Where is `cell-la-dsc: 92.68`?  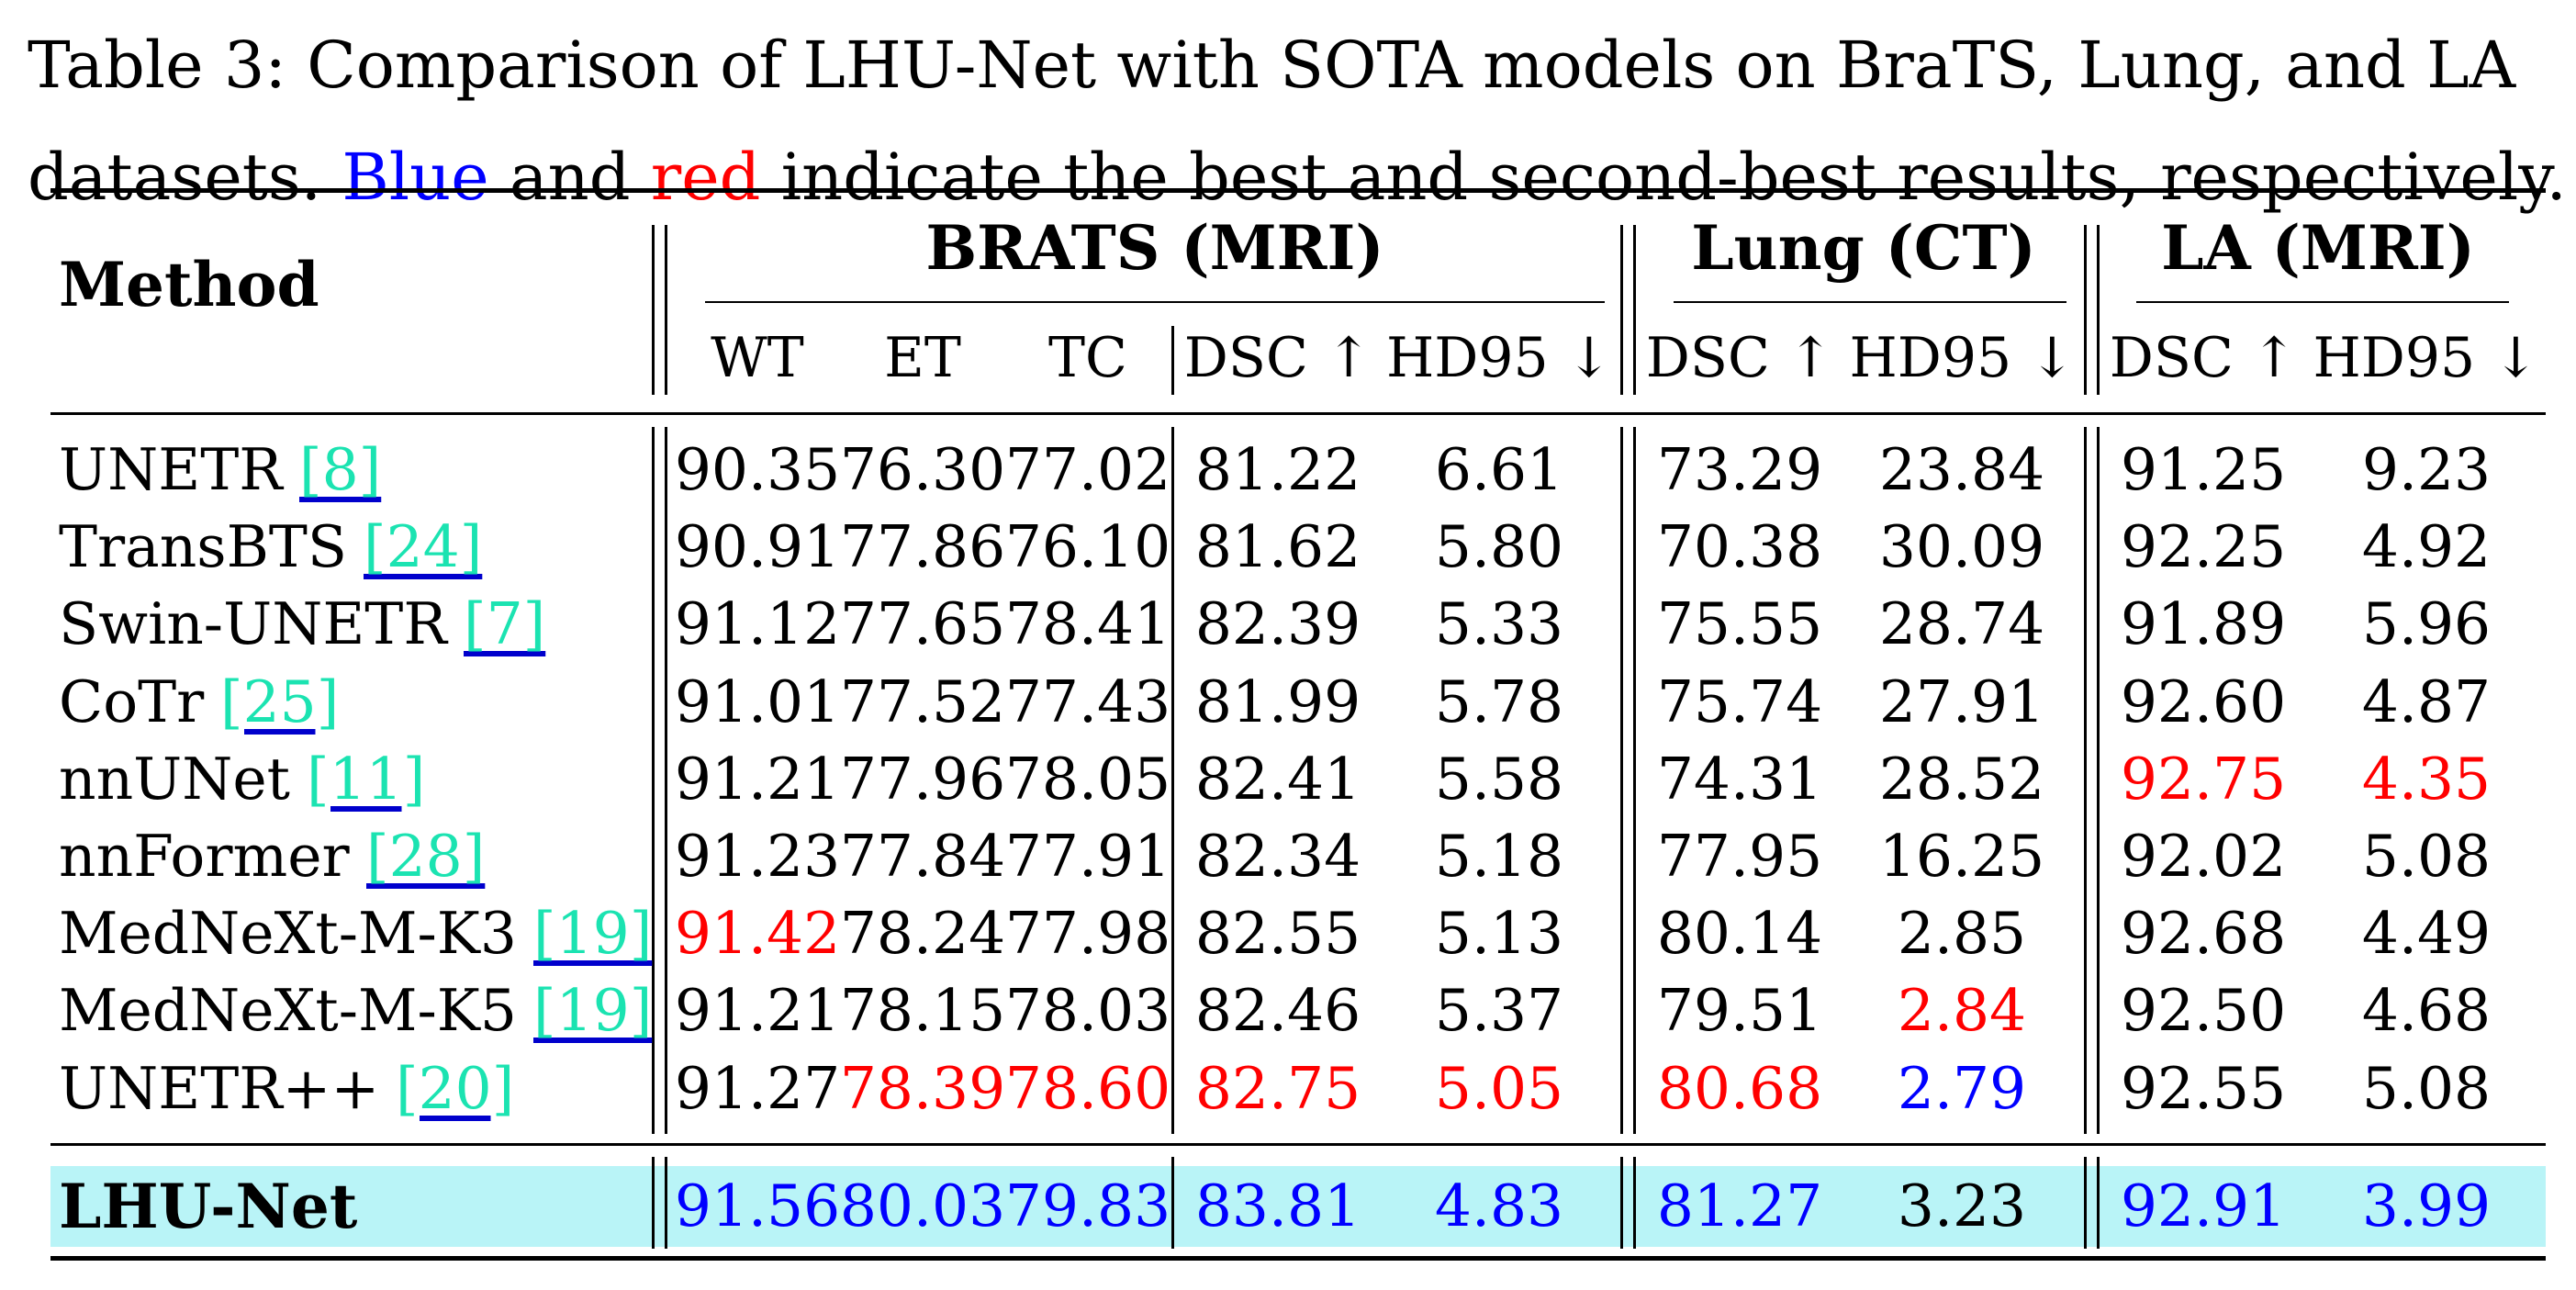 cell-la-dsc: 92.68 is located at coordinates (2203, 934).